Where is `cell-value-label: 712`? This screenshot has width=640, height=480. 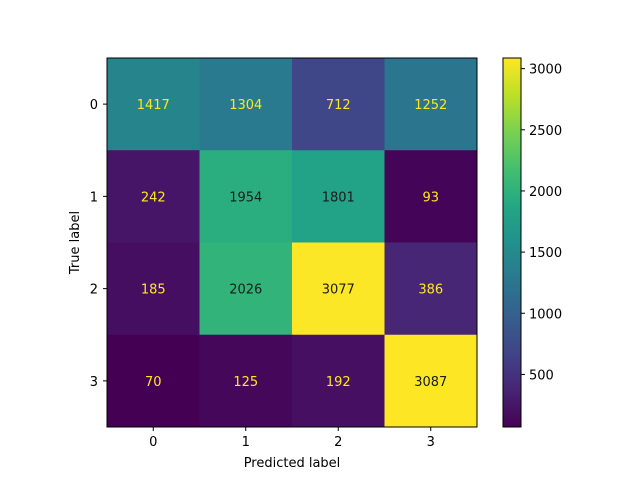 cell-value-label: 712 is located at coordinates (338, 105).